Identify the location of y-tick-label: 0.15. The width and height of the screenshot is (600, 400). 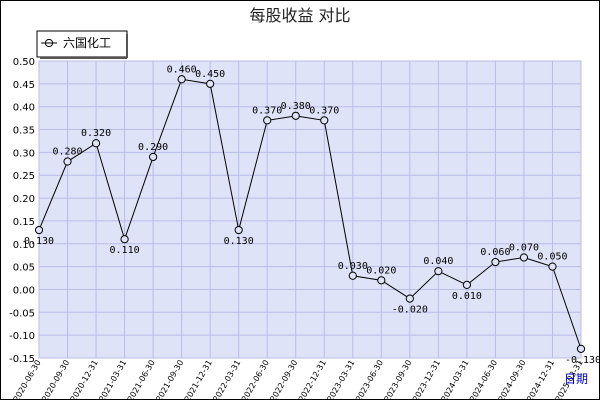
(24, 222).